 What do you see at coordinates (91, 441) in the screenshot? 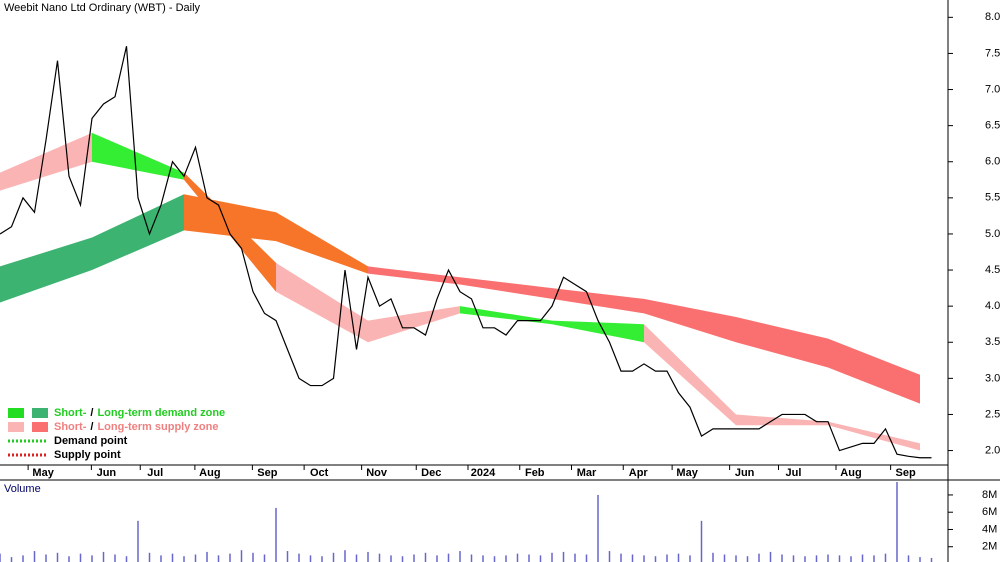
I see `legend-label: Demand point` at bounding box center [91, 441].